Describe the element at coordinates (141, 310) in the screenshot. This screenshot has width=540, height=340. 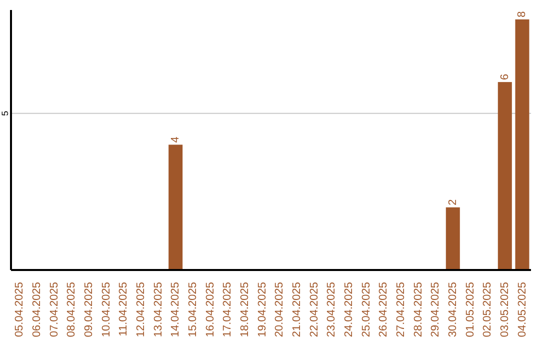
I see `x-tick-label: 12.04.2025` at that location.